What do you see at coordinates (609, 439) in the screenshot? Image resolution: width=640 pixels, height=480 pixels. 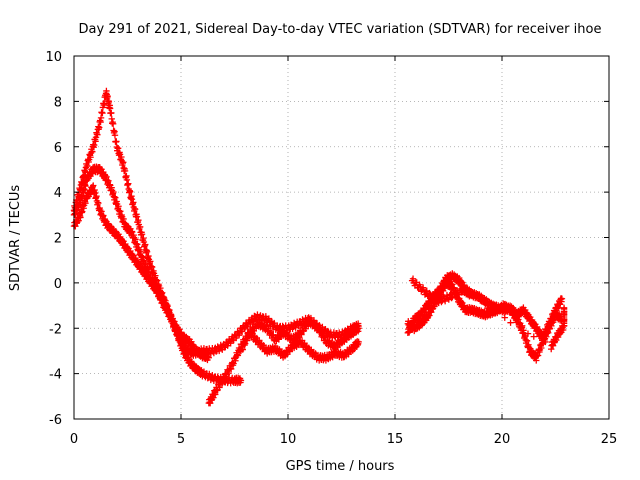 I see `x-tick-label: 25` at bounding box center [609, 439].